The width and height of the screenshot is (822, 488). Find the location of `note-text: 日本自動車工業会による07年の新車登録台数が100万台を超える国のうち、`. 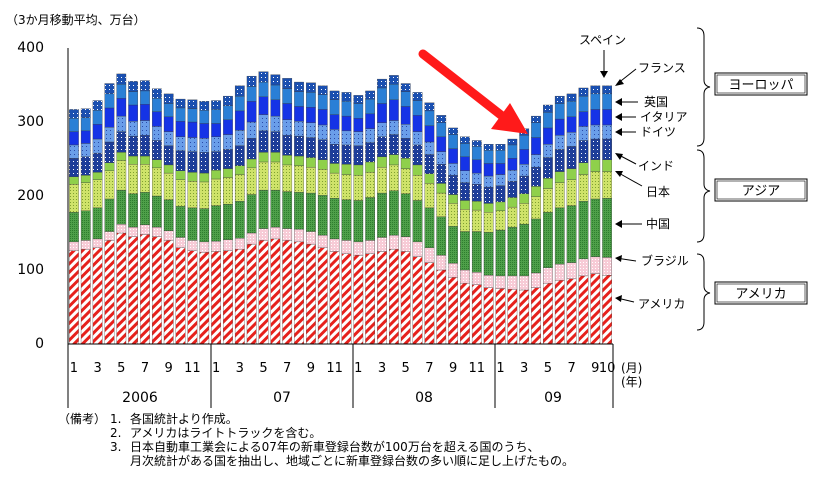

note-text: 日本自動車工業会による07年の新車登録台数が100万台を超える国のうち、 is located at coordinates (335, 447).